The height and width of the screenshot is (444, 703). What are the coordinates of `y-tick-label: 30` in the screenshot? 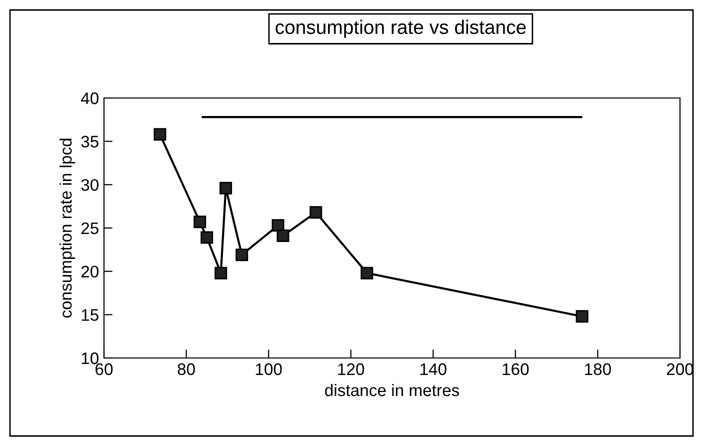 It's located at (89, 185).